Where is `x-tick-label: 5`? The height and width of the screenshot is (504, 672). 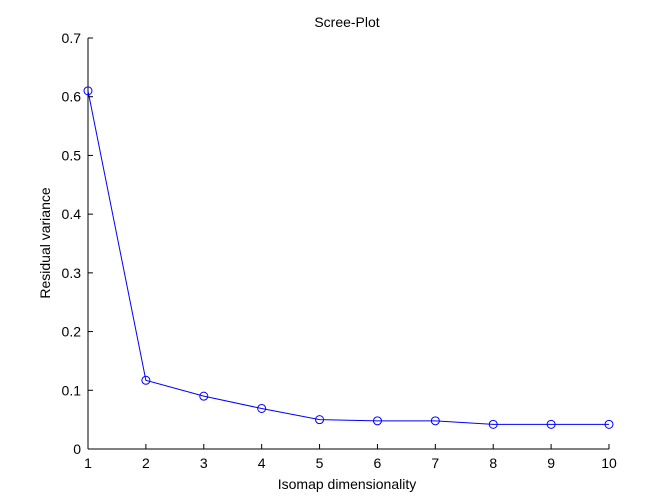
x-tick-label: 5 is located at coordinates (320, 463).